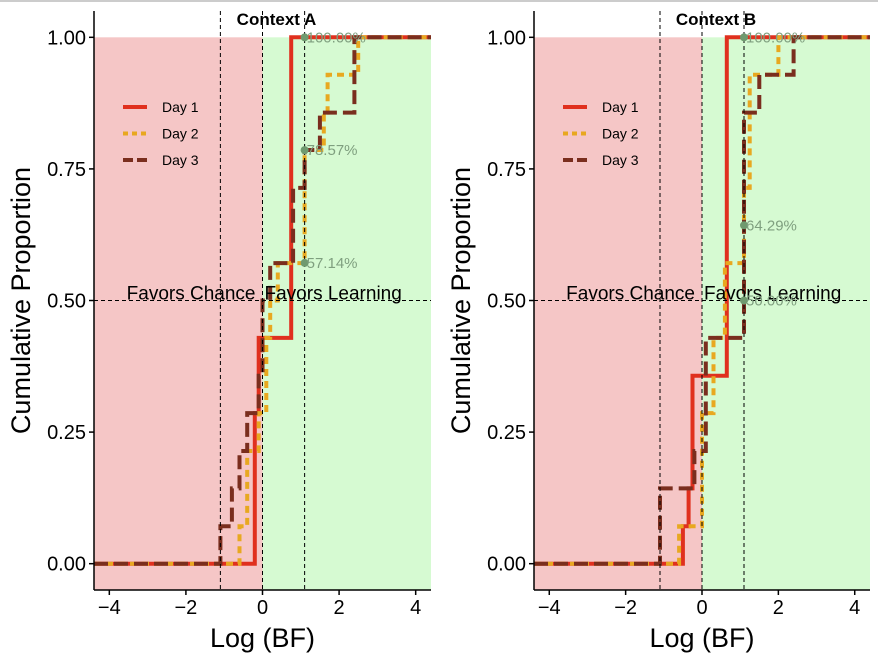 This screenshot has width=878, height=658. What do you see at coordinates (332, 263) in the screenshot?
I see `annotation-label: 57.14%` at bounding box center [332, 263].